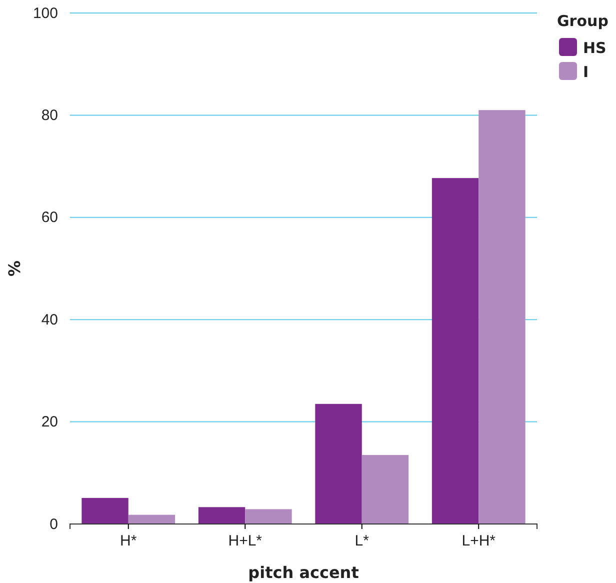 The image size is (616, 583). I want to click on y-tick-label: 60, so click(49, 217).